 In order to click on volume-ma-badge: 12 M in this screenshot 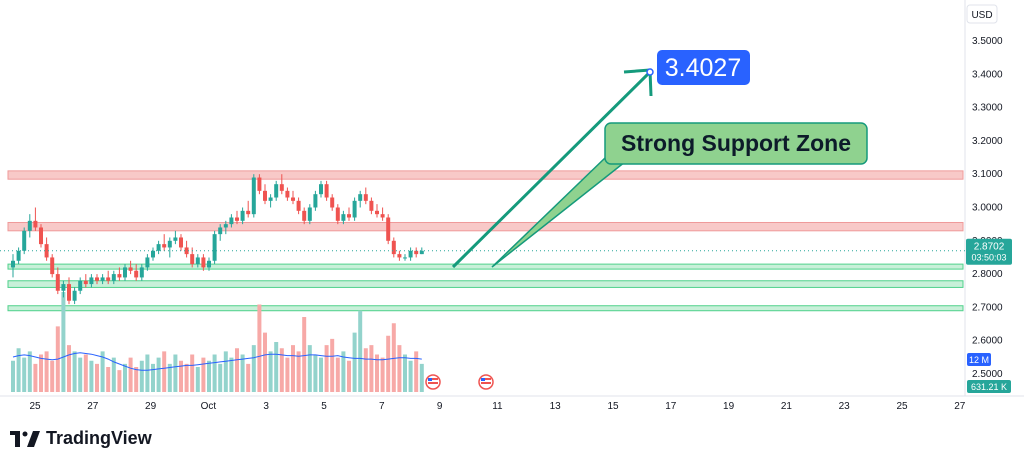, I will do `click(979, 359)`.